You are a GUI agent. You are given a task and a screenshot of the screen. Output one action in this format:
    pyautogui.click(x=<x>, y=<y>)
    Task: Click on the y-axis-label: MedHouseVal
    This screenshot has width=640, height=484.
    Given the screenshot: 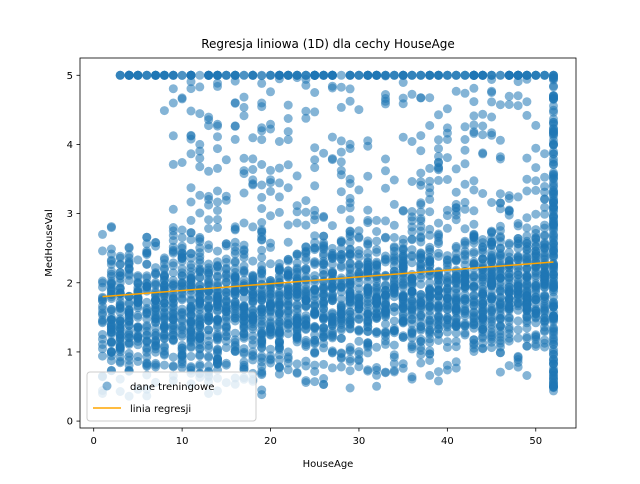 What is the action you would take?
    pyautogui.click(x=49, y=242)
    